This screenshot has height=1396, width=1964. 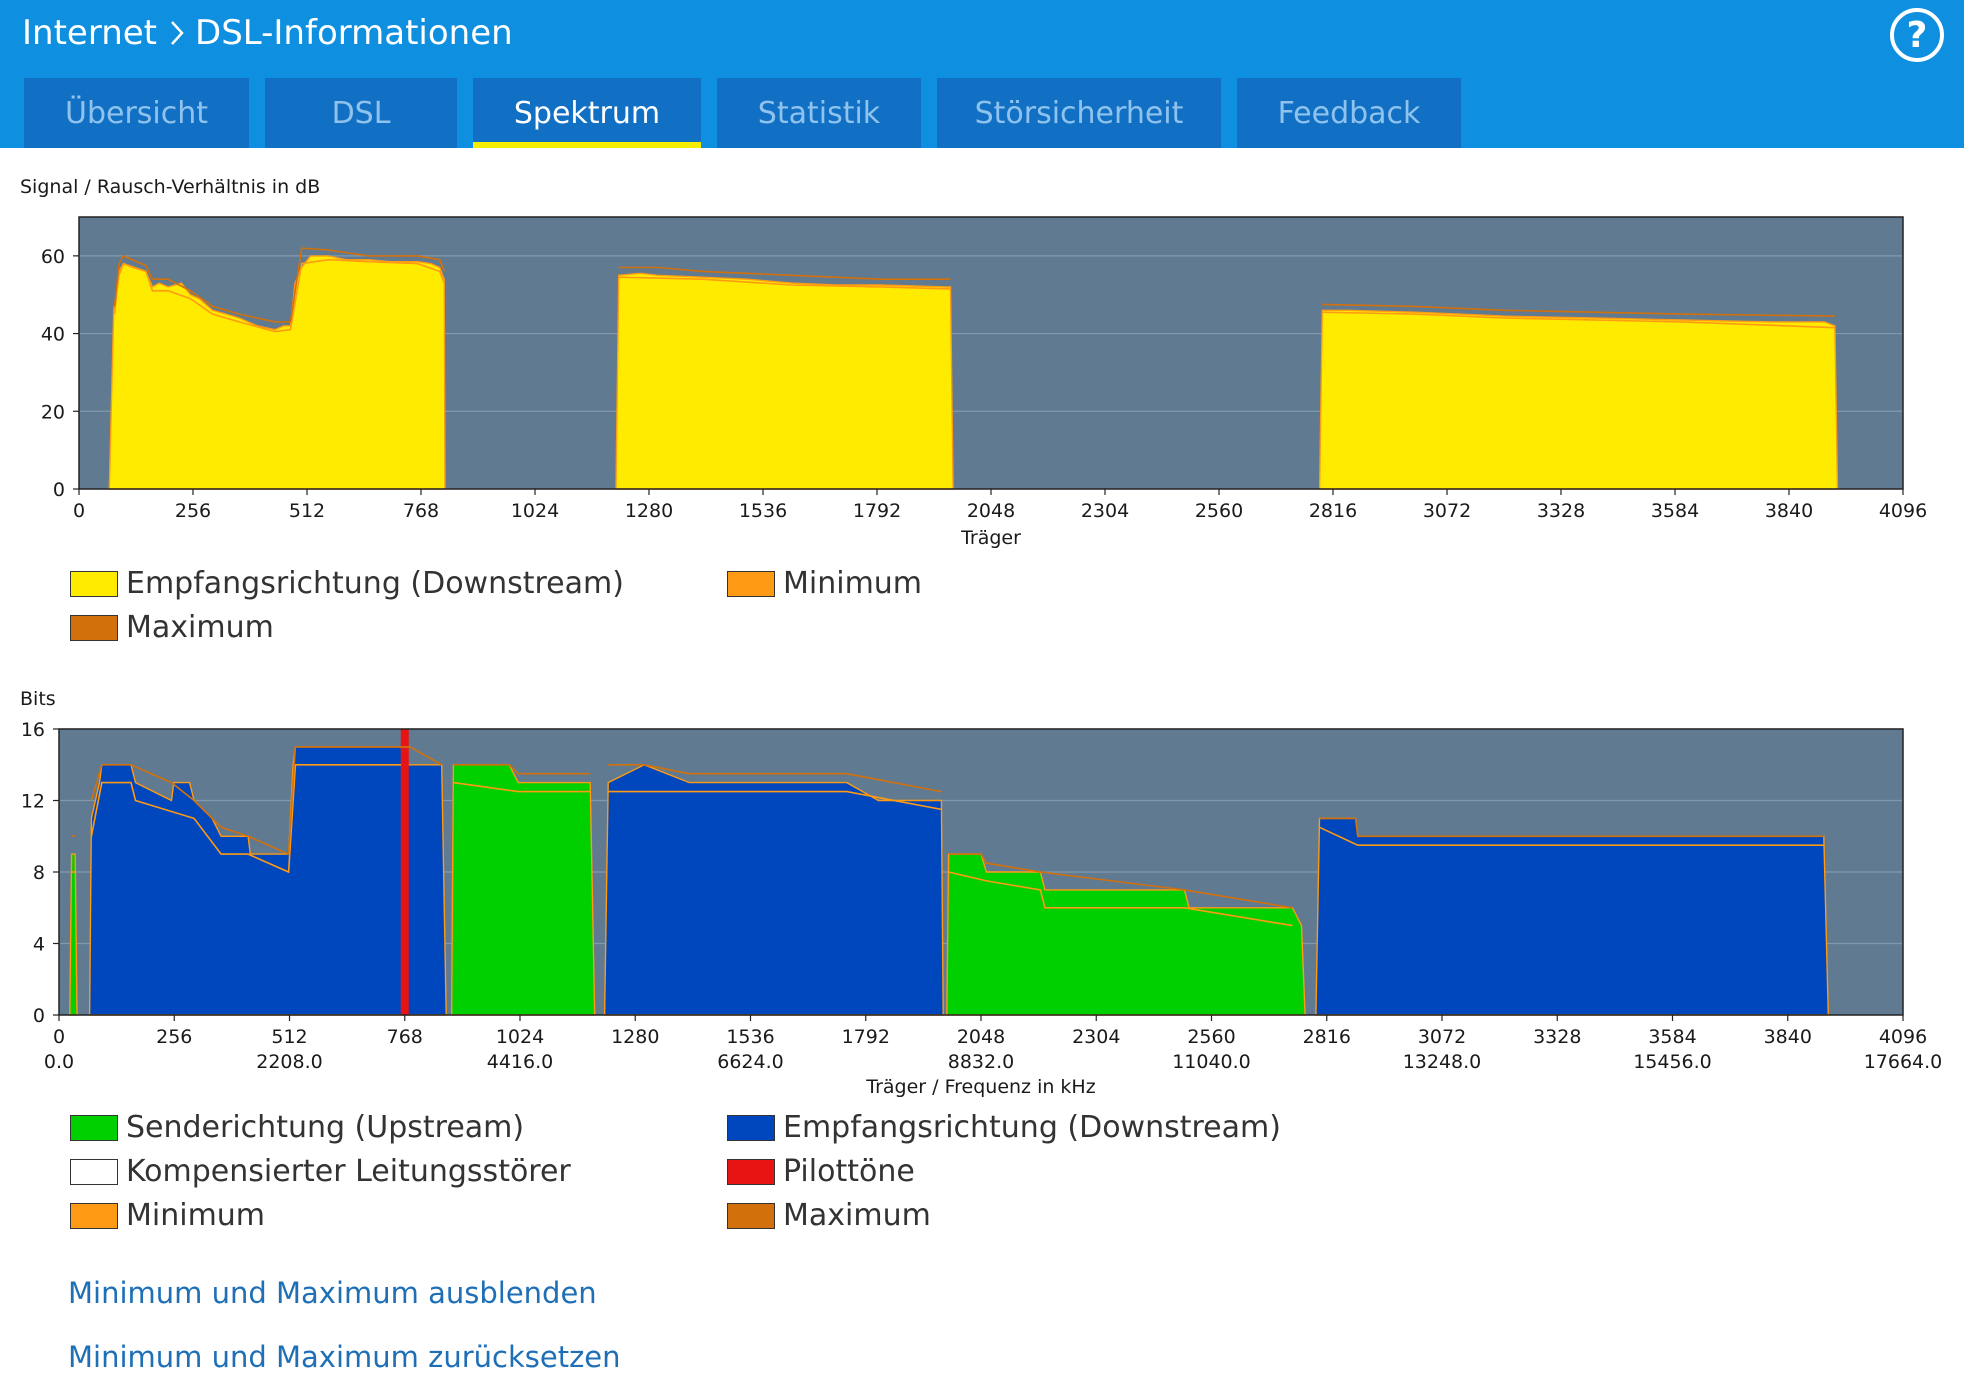 I want to click on tab-label: Feedback, so click(x=1349, y=113).